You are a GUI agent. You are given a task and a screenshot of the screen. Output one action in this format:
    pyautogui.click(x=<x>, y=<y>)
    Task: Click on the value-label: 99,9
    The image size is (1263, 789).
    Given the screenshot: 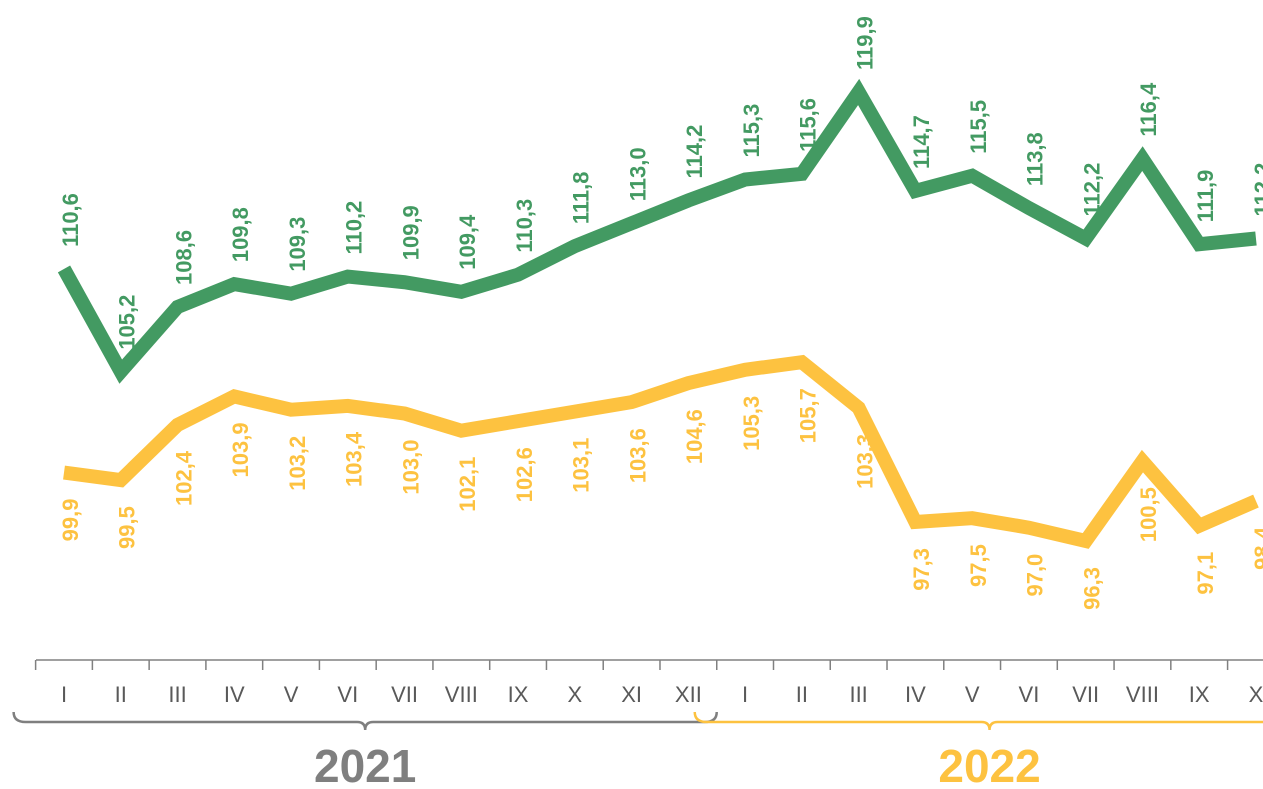 What is the action you would take?
    pyautogui.click(x=70, y=520)
    